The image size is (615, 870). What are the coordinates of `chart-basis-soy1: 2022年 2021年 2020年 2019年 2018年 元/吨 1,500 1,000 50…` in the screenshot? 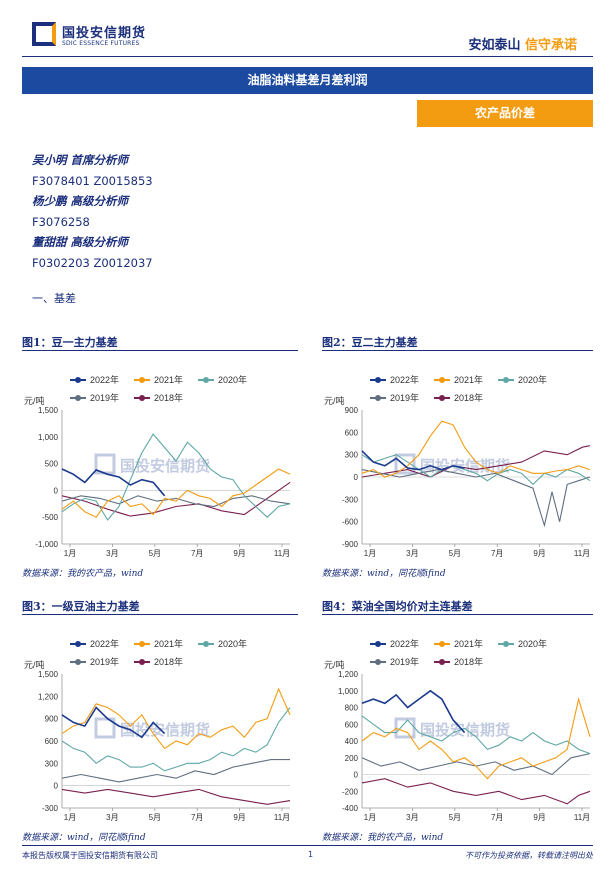 It's located at (158, 460).